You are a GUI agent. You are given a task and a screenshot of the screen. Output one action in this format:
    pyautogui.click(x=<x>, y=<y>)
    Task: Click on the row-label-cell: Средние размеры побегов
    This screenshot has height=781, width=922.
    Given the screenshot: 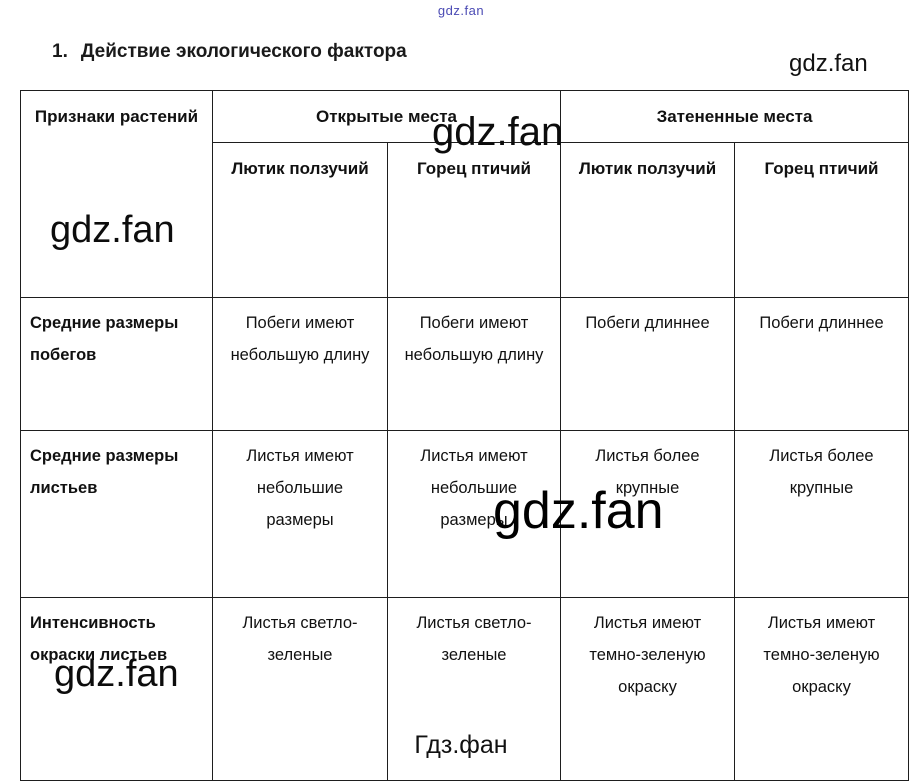 What is the action you would take?
    pyautogui.click(x=116, y=364)
    